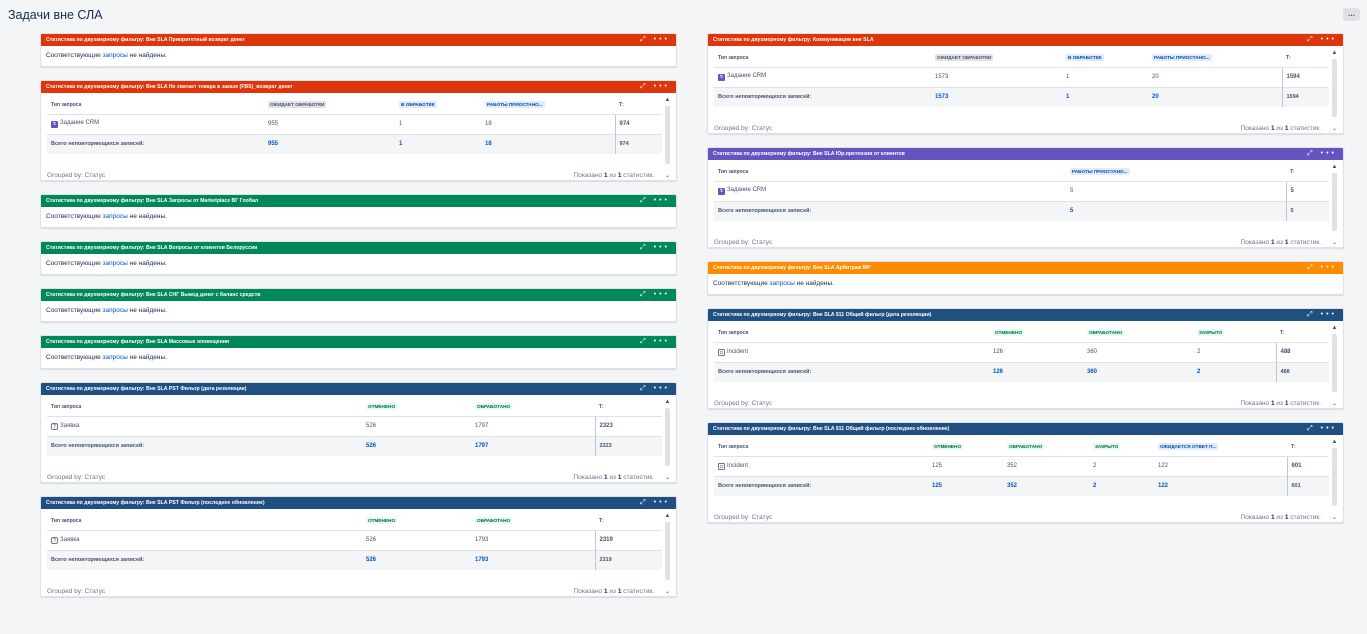 This screenshot has width=1367, height=634. Describe the element at coordinates (1036, 371) in the screenshot. I see `total-cell: 126` at that location.